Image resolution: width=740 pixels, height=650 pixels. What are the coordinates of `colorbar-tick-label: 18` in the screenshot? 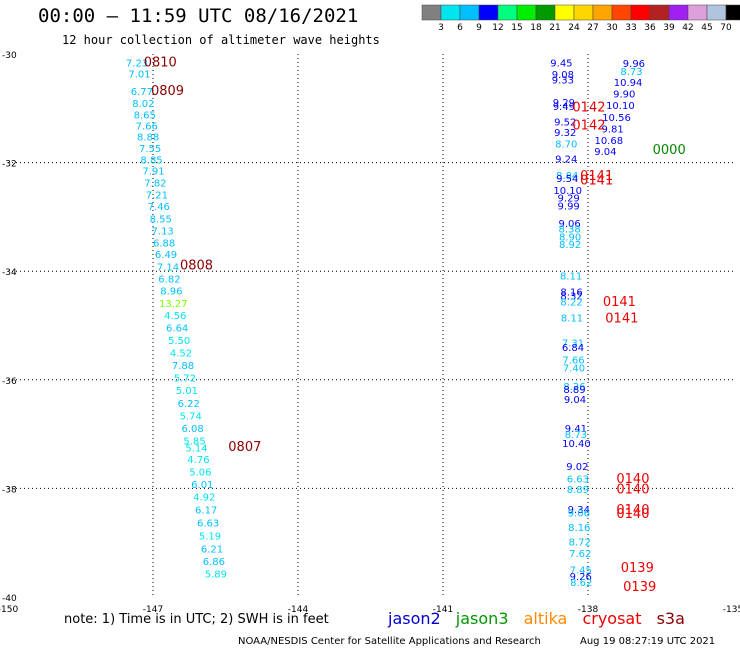 It's located at (536, 28).